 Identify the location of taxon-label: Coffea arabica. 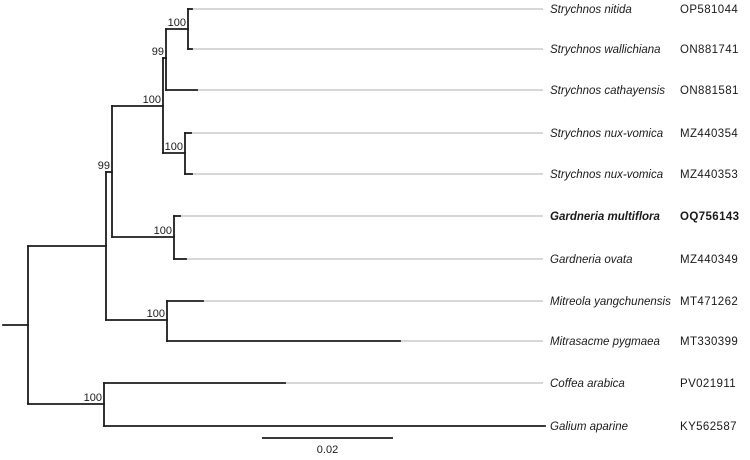
(587, 384).